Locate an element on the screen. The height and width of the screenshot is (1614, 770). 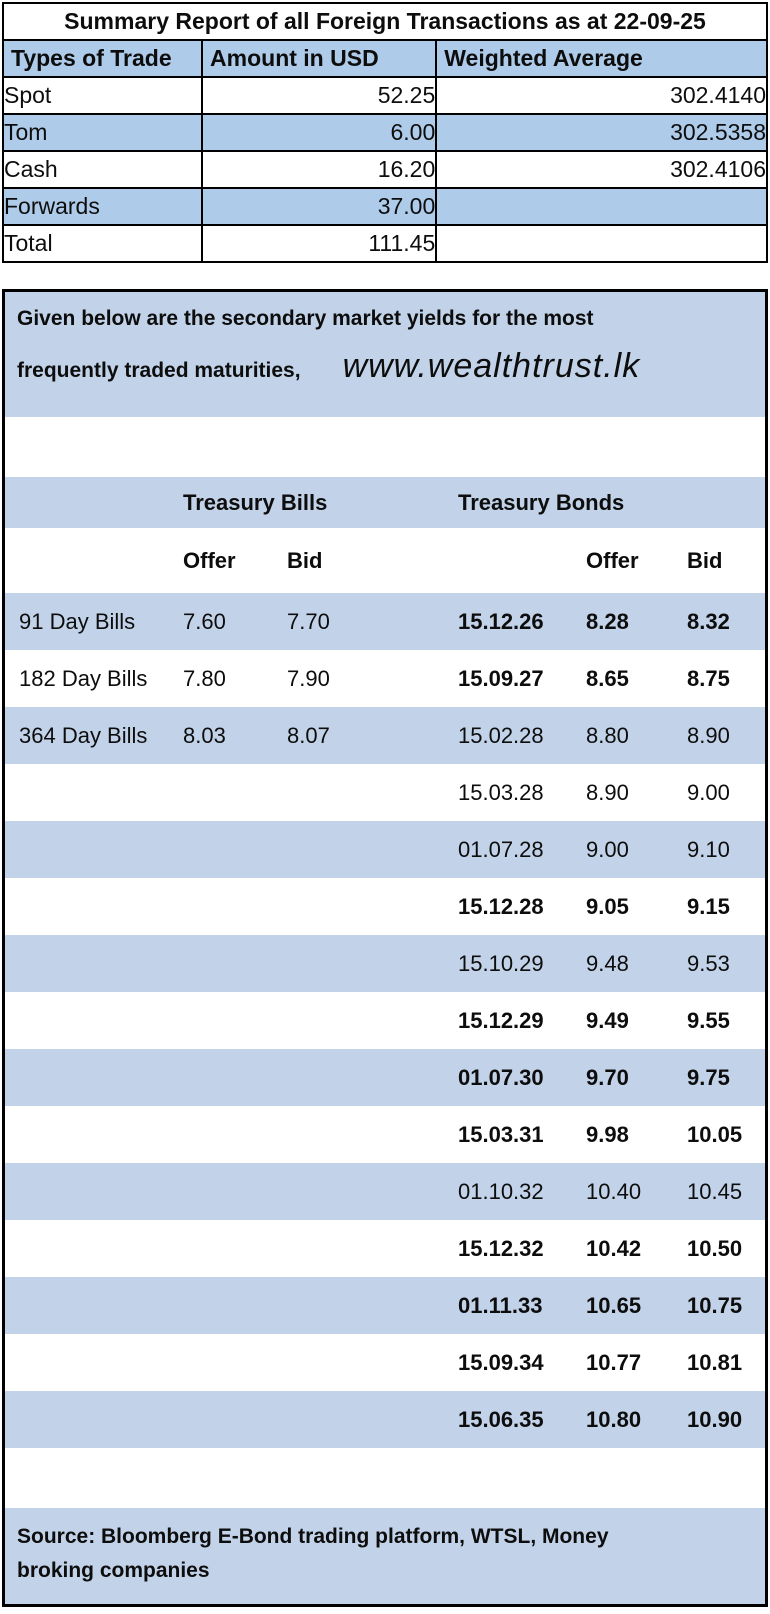
summary-row: Tom 6.00 302.5358 is located at coordinates (384, 132).